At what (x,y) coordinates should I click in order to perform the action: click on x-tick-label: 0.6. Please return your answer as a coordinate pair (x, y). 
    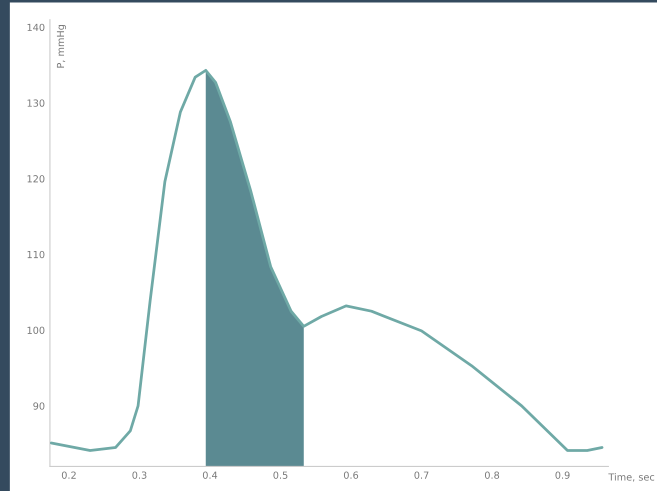
    Looking at the image, I should click on (351, 475).